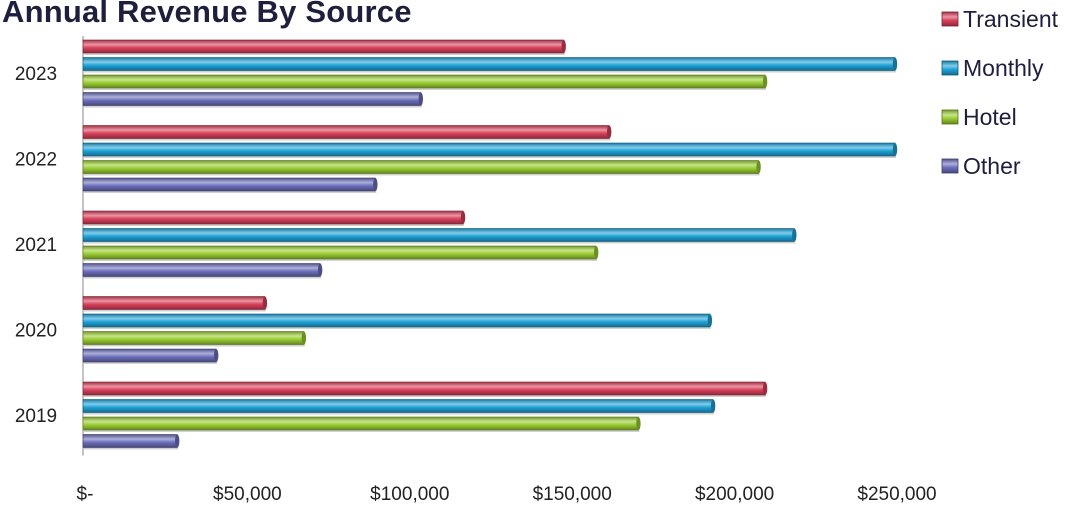 Image resolution: width=1078 pixels, height=505 pixels. I want to click on x-tick-label: $250,000, so click(896, 494).